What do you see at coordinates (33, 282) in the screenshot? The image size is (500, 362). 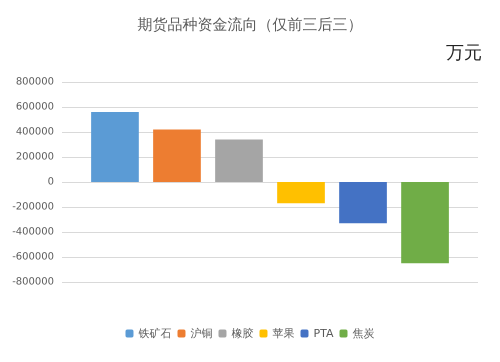 I see `y-tick-label: -800000` at bounding box center [33, 282].